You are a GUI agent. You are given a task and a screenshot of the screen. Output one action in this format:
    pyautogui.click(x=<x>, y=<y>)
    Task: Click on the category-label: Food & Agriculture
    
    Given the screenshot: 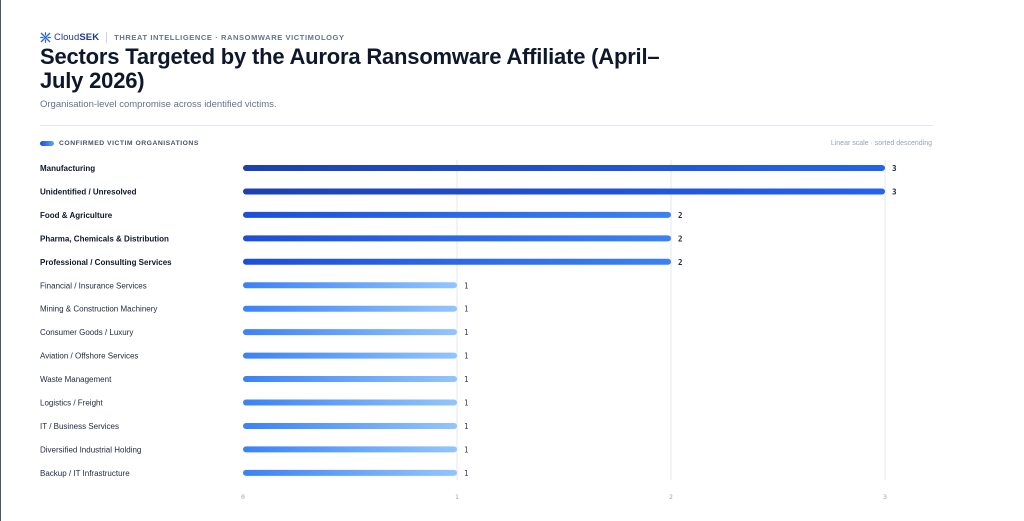 What is the action you would take?
    pyautogui.click(x=76, y=215)
    